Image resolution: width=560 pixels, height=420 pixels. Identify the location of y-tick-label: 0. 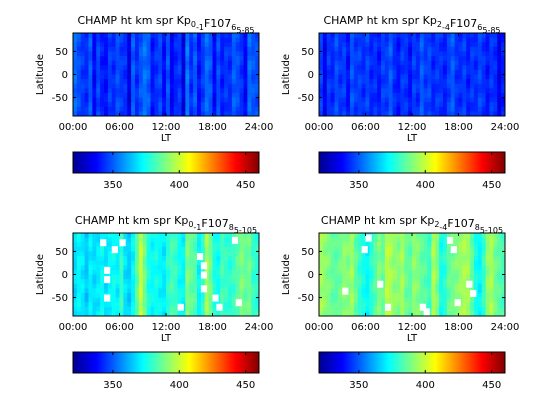
(311, 275).